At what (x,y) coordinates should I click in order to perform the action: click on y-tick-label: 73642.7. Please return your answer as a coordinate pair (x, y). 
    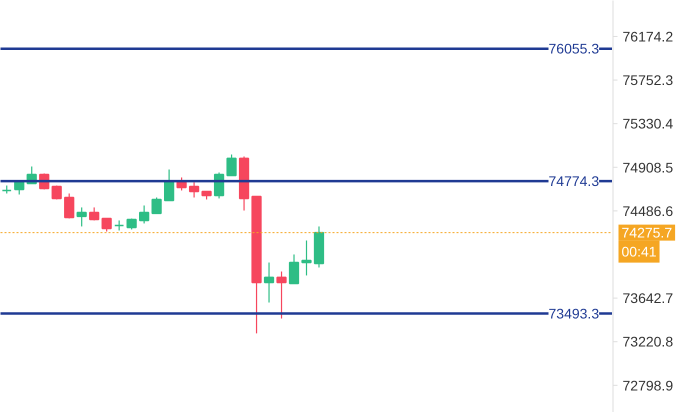
    Looking at the image, I should click on (648, 298).